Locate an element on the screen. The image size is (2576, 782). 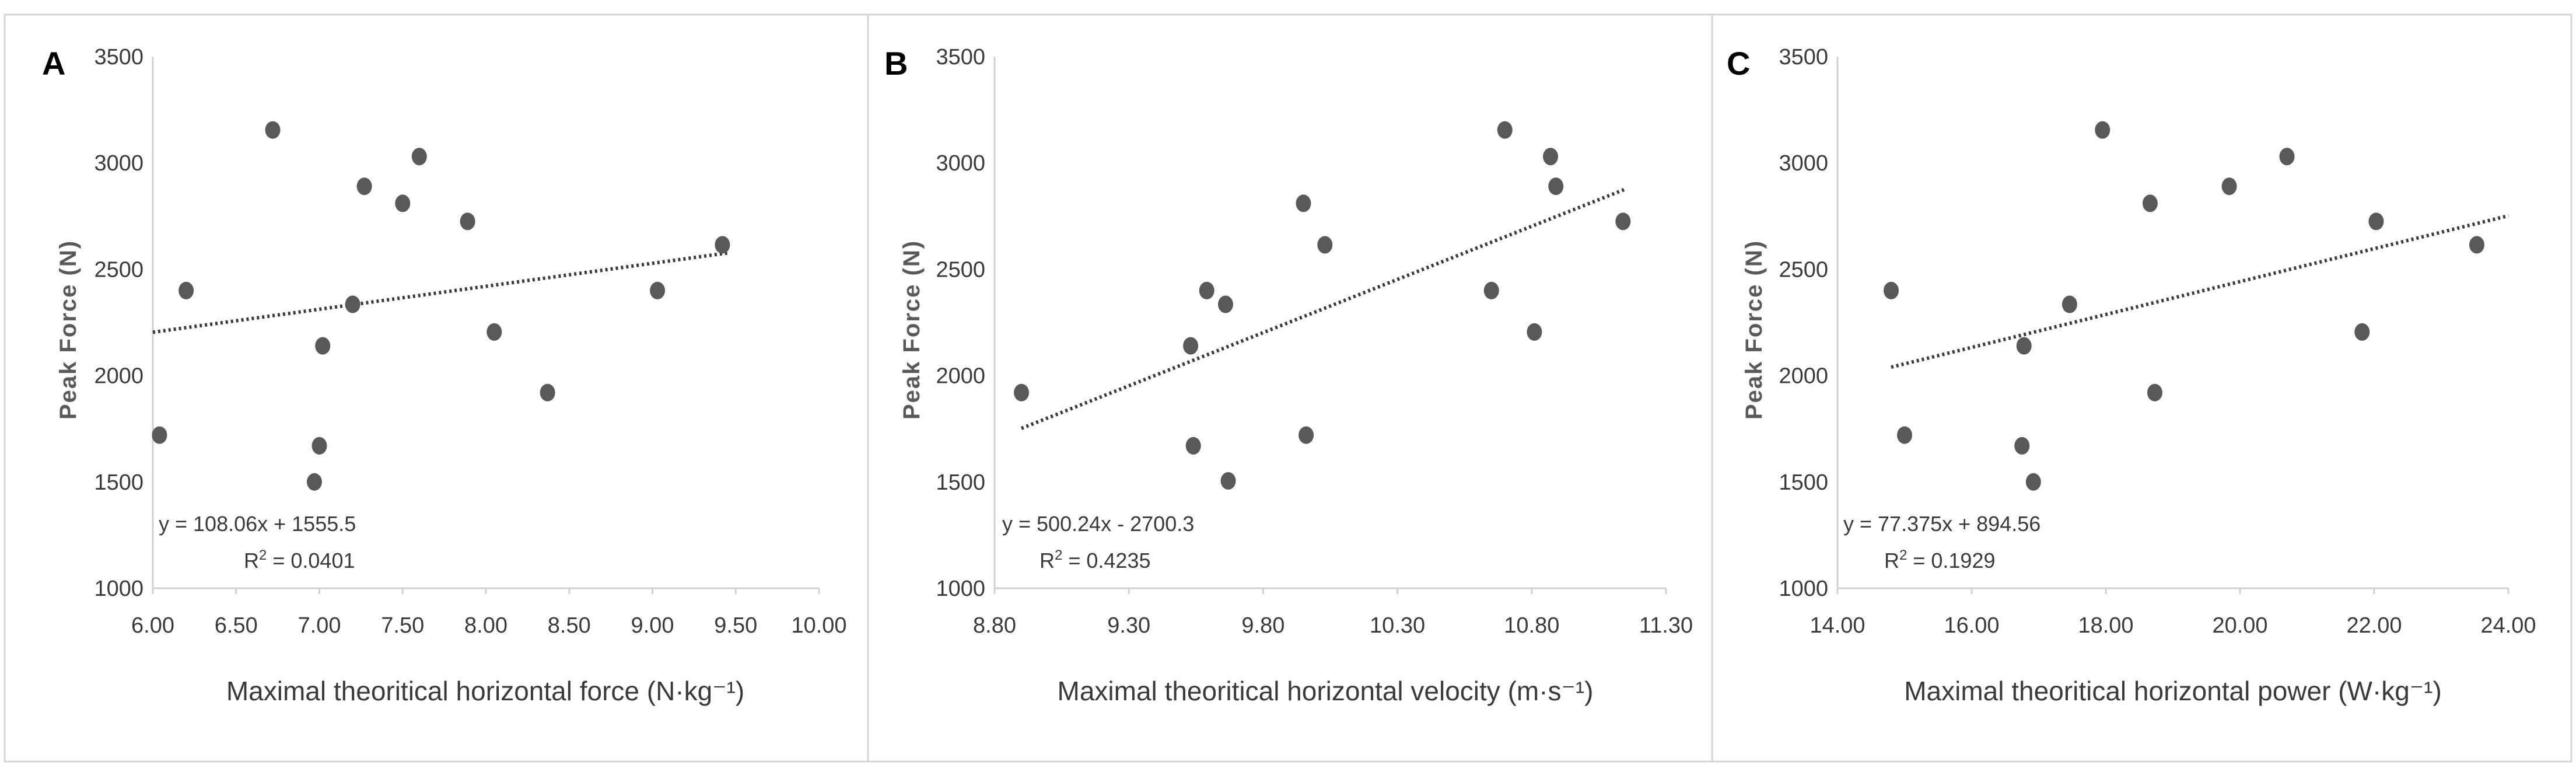
y-tick-label-b: 2500 is located at coordinates (960, 269).